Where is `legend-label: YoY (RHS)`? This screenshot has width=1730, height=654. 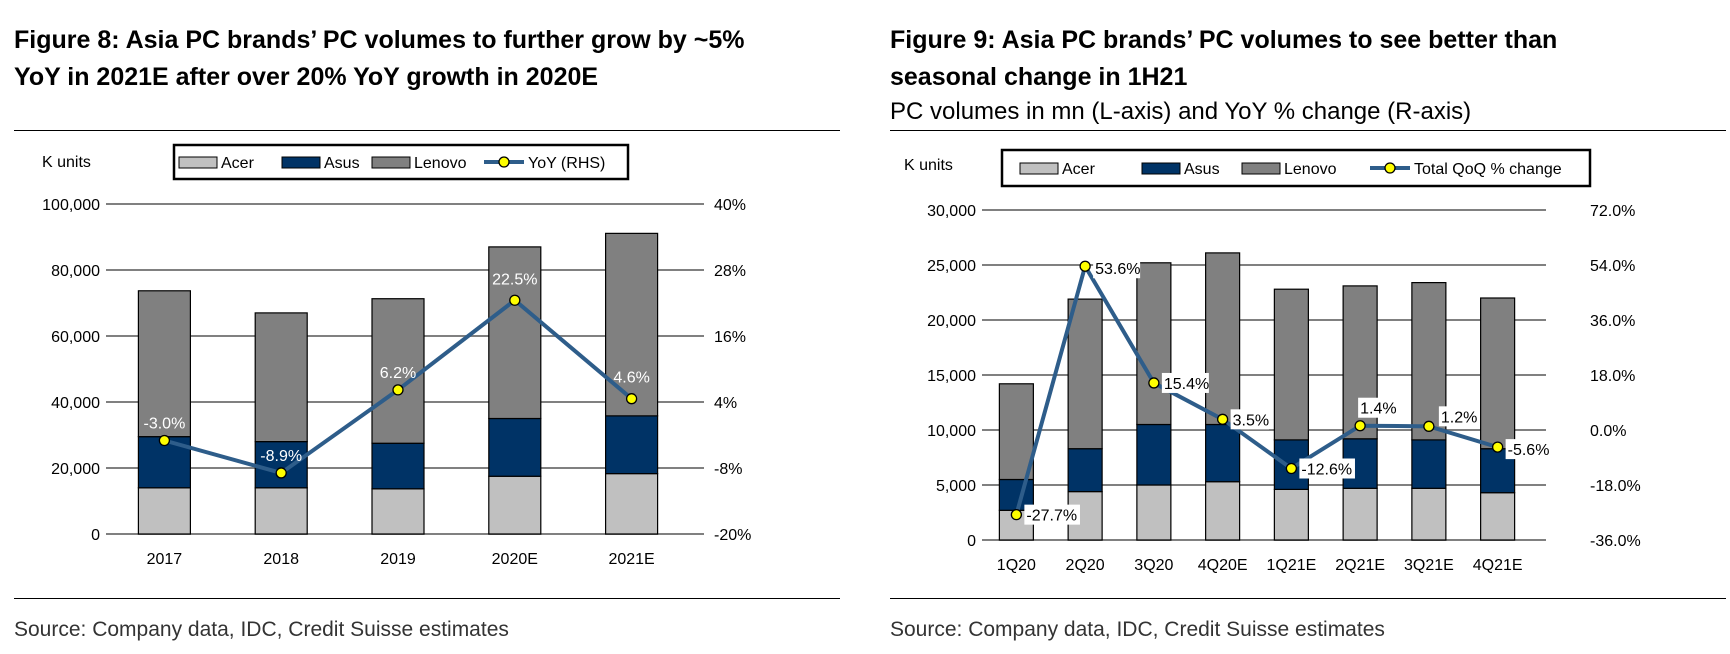 legend-label: YoY (RHS) is located at coordinates (566, 163).